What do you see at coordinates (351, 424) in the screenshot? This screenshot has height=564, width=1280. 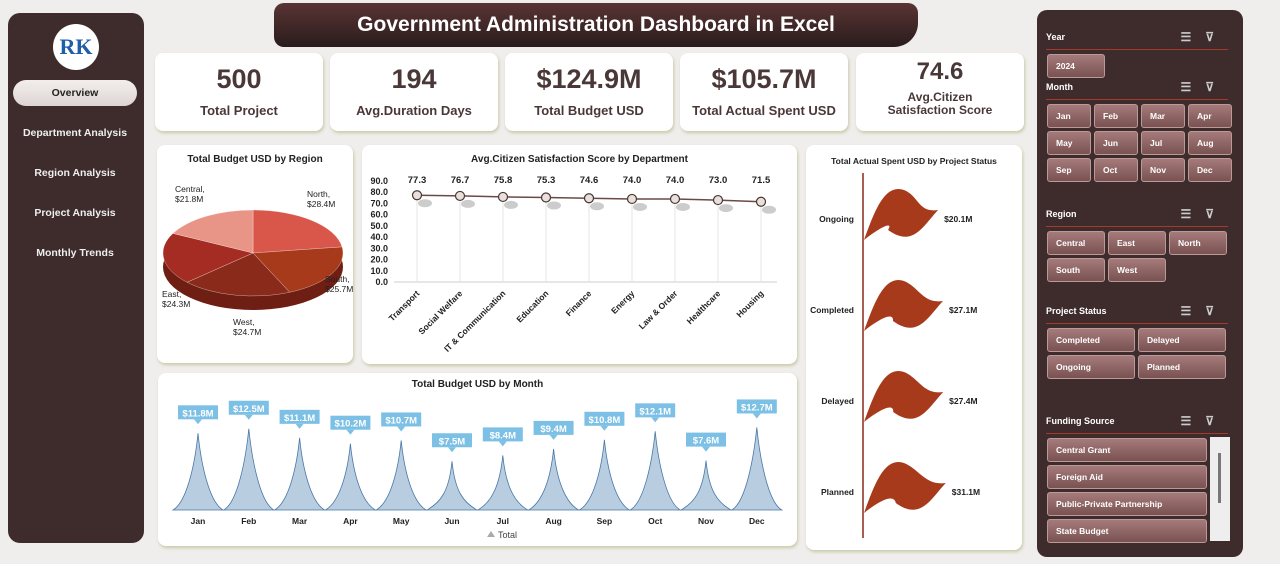 I see `data-label: $10.2M` at bounding box center [351, 424].